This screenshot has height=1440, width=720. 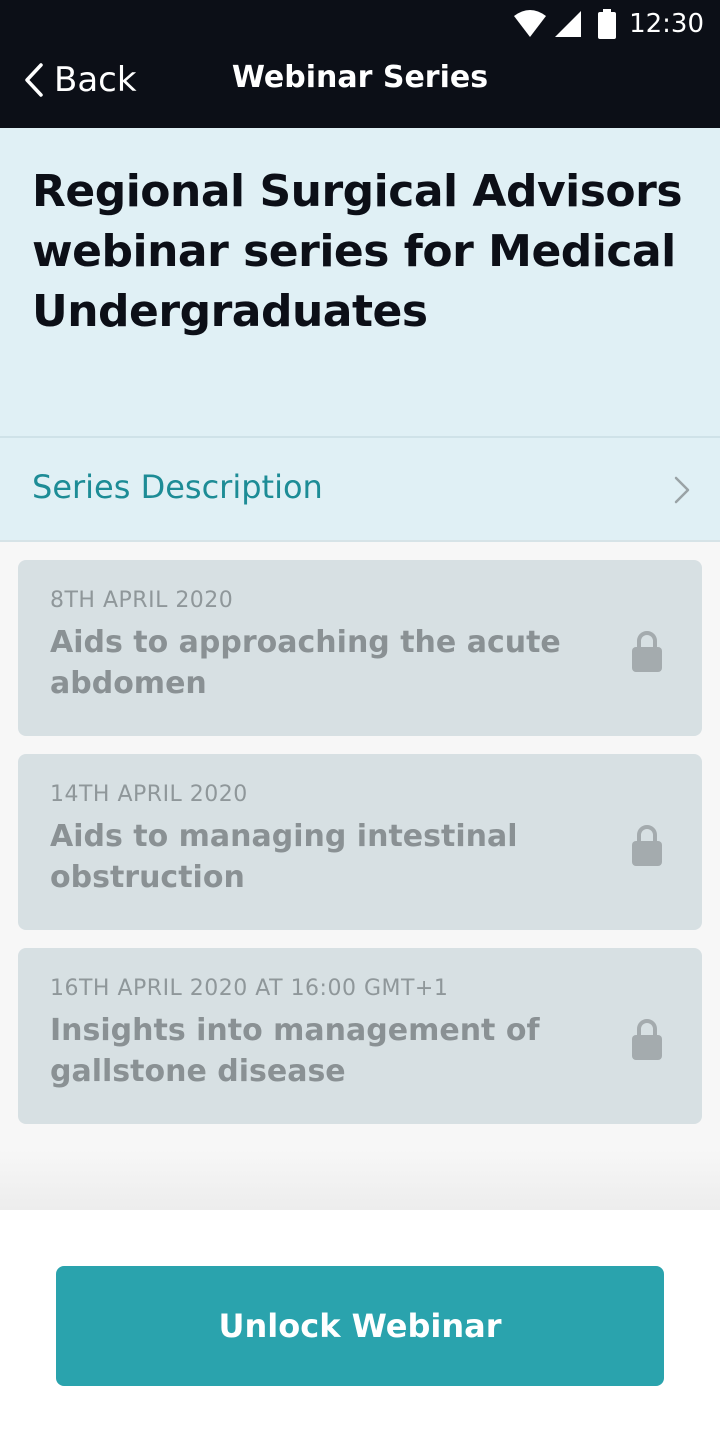 What do you see at coordinates (360, 490) in the screenshot?
I see `series-description-row: Series Description` at bounding box center [360, 490].